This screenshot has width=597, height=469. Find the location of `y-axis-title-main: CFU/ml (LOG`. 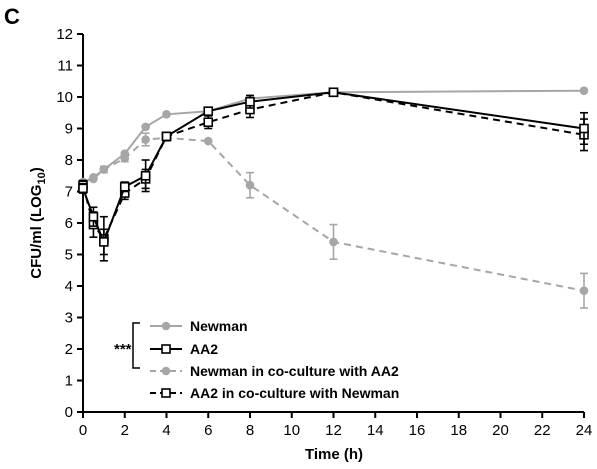

y-axis-title-main: CFU/ml (LOG is located at coordinates (36, 232).